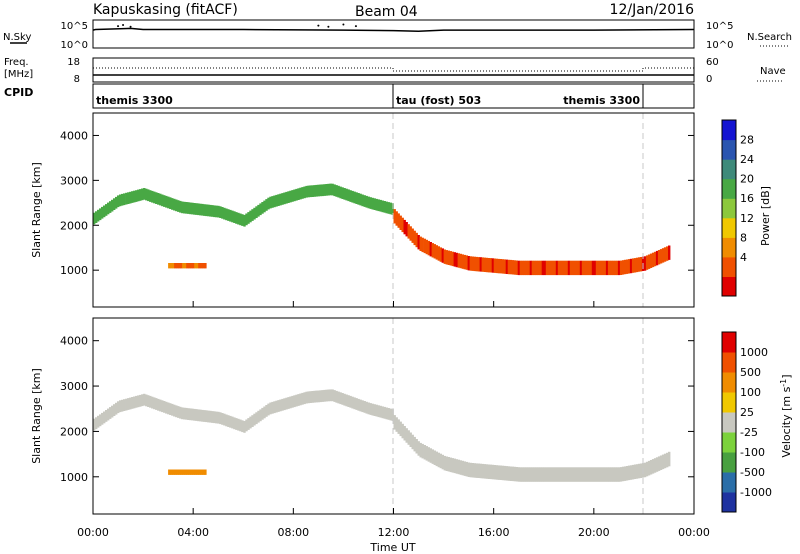 This screenshot has width=800, height=554. Describe the element at coordinates (494, 532) in the screenshot. I see `x-tick-label-4: 16:00` at that location.